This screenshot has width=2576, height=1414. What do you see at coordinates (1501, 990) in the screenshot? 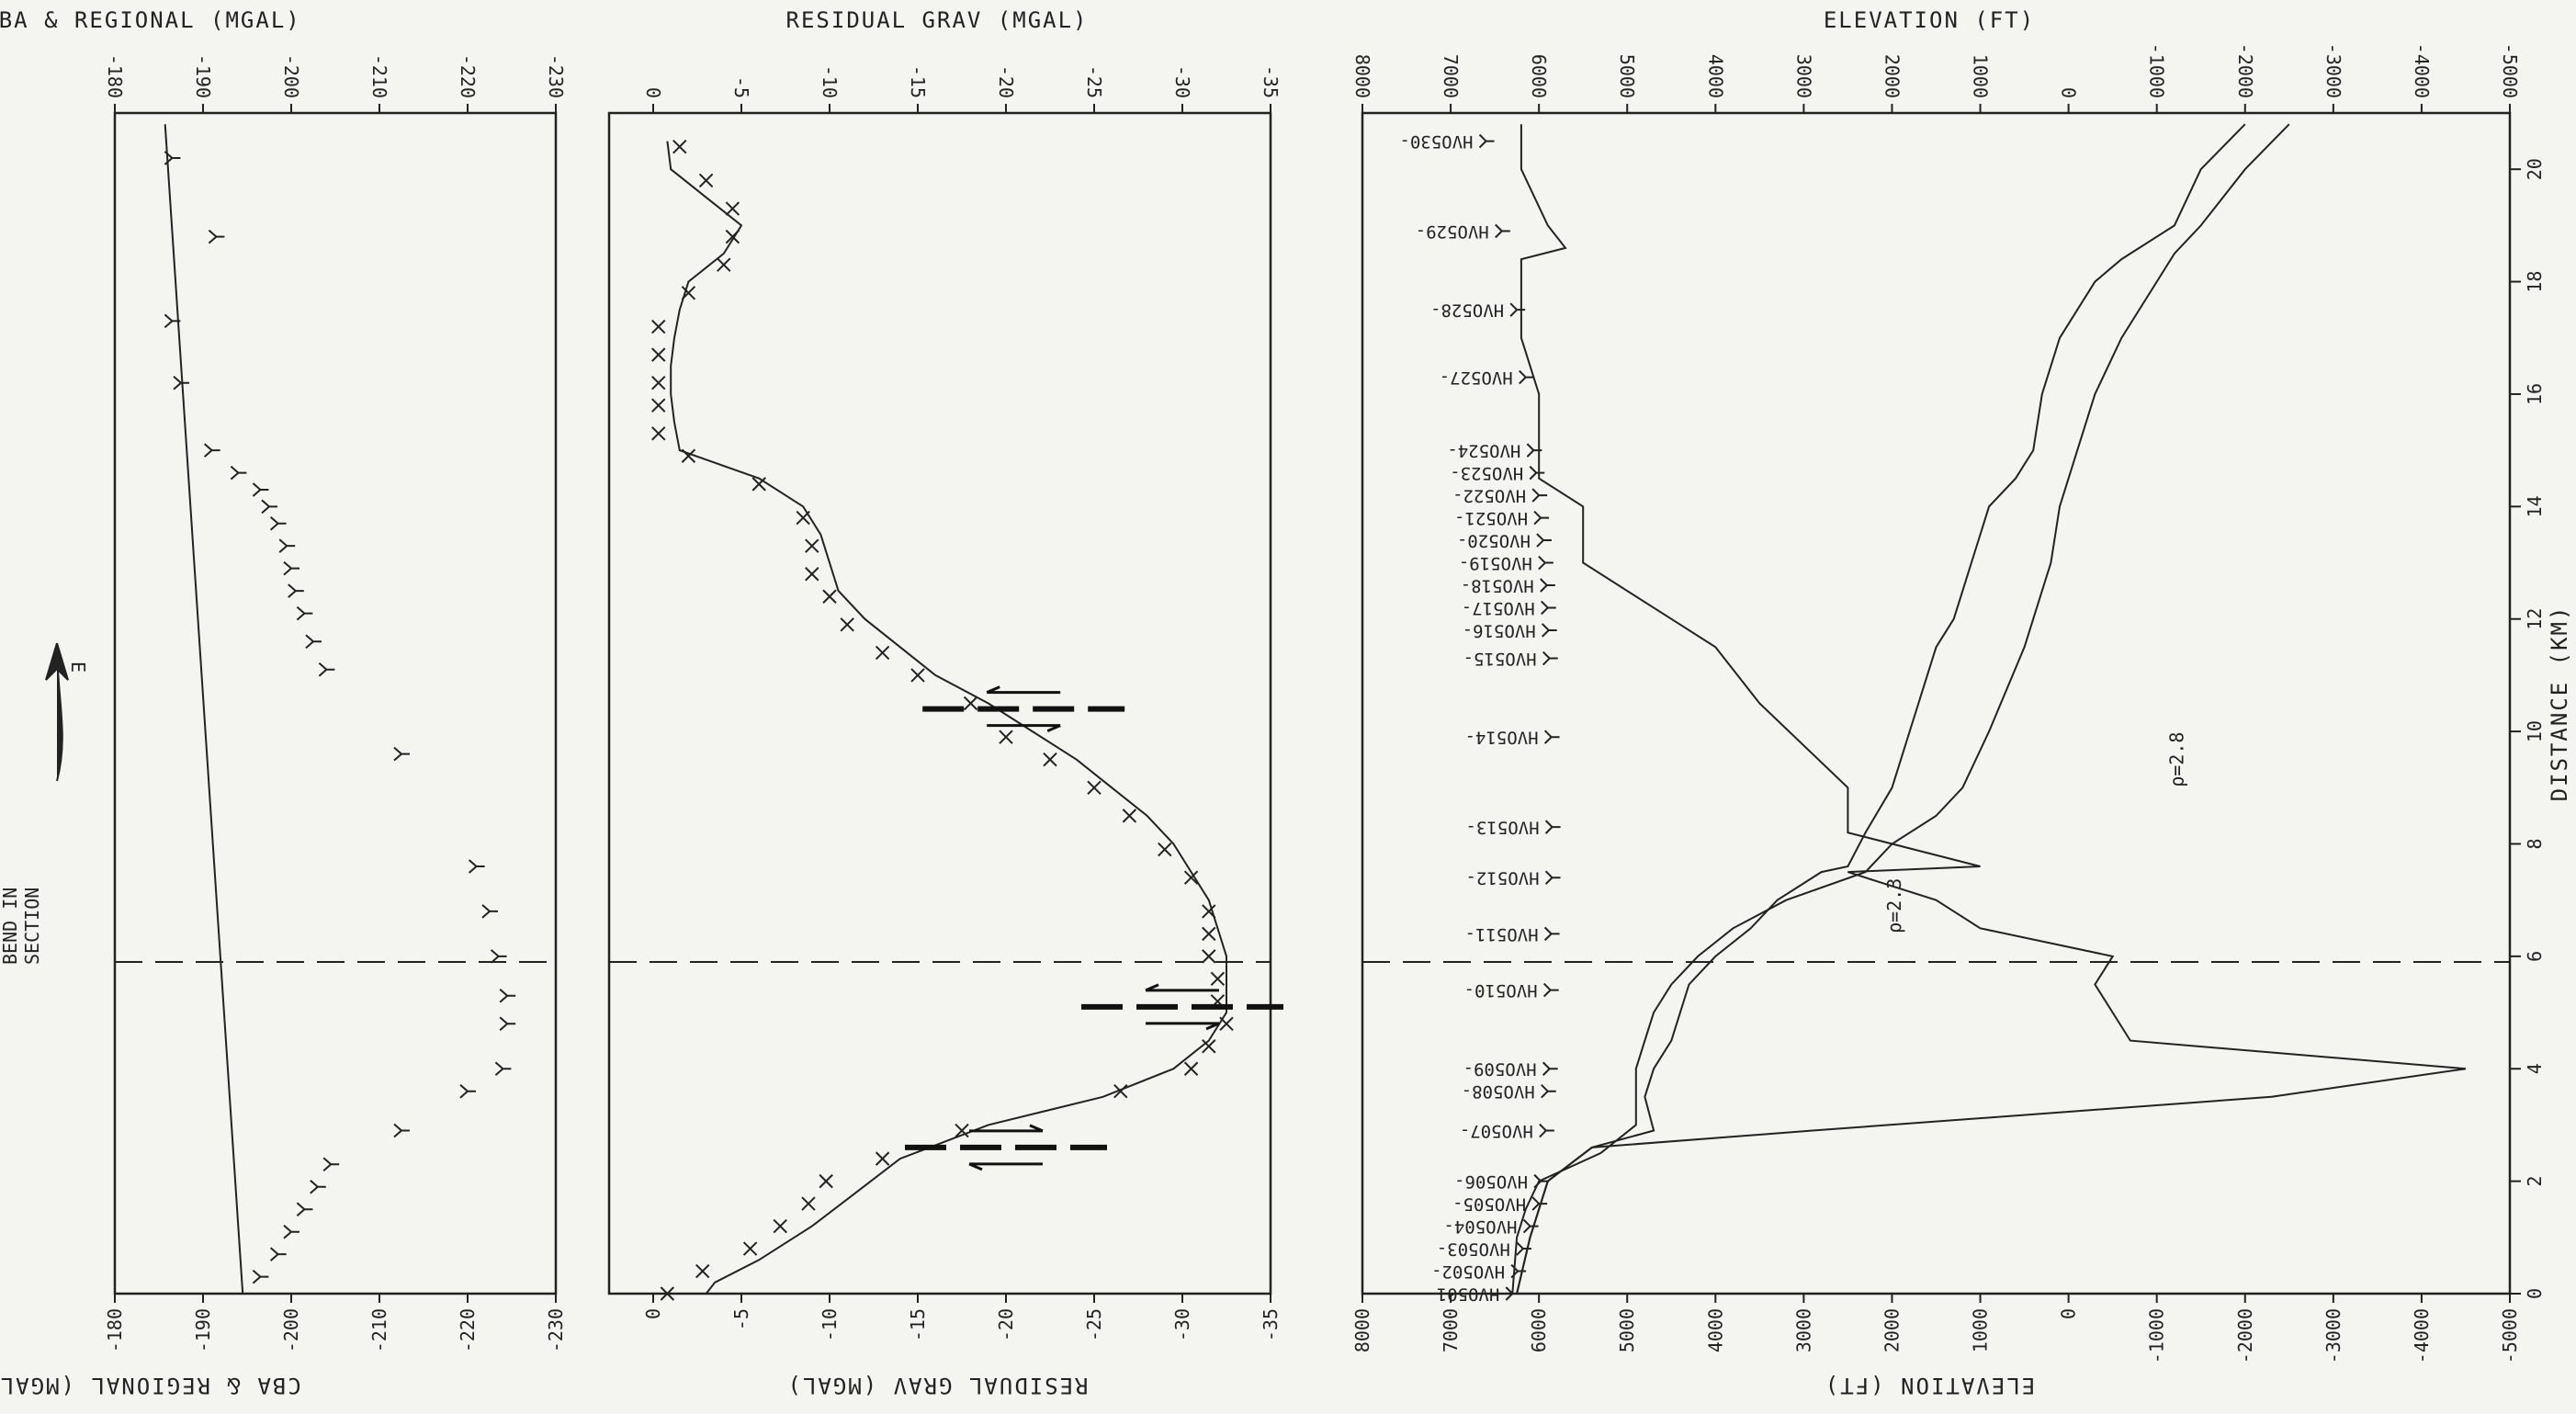
I see `station-label: HVO510-` at bounding box center [1501, 990].